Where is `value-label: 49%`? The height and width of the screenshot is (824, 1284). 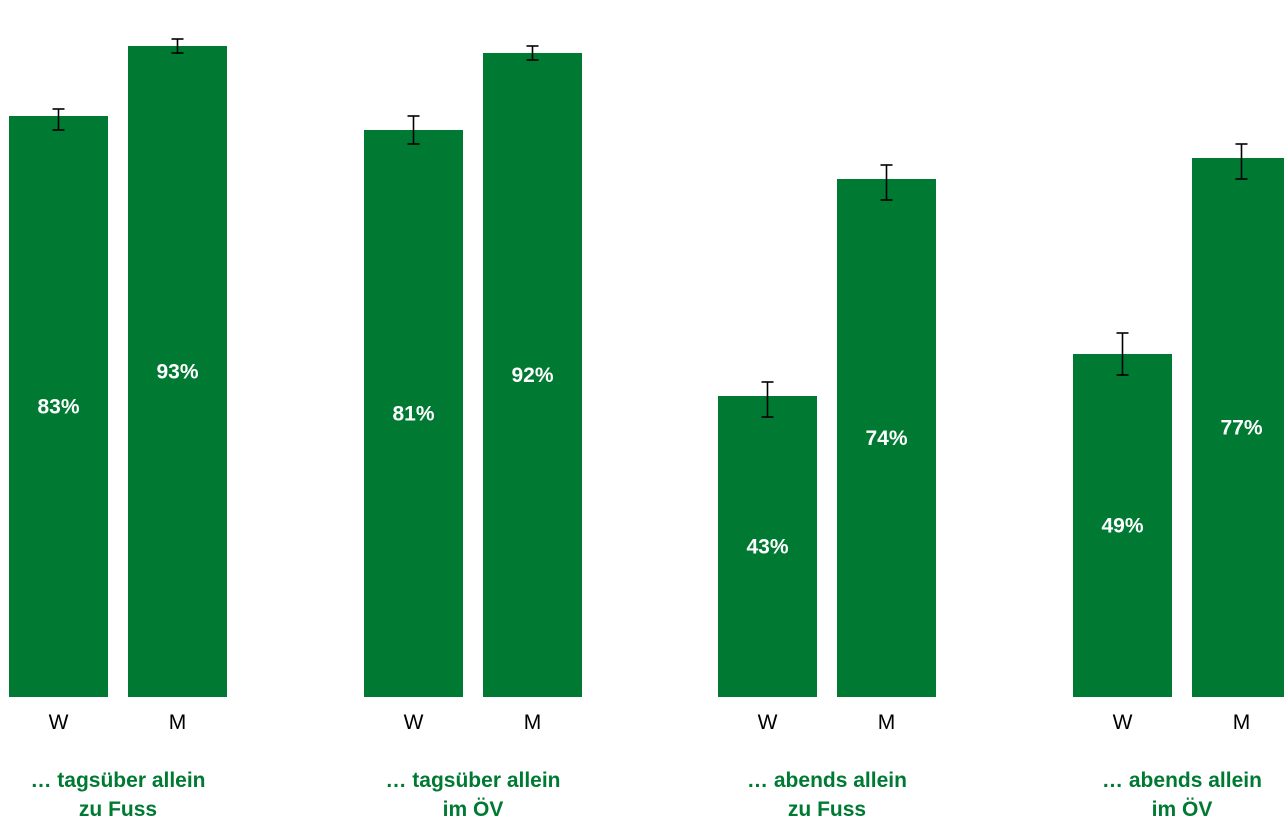 value-label: 49% is located at coordinates (1122, 526).